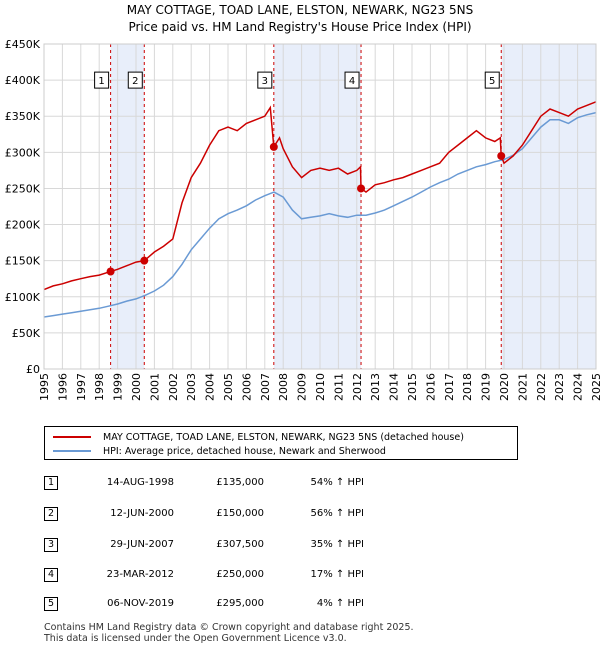 The height and width of the screenshot is (650, 600). I want to click on sale-label: 1, so click(101, 81).